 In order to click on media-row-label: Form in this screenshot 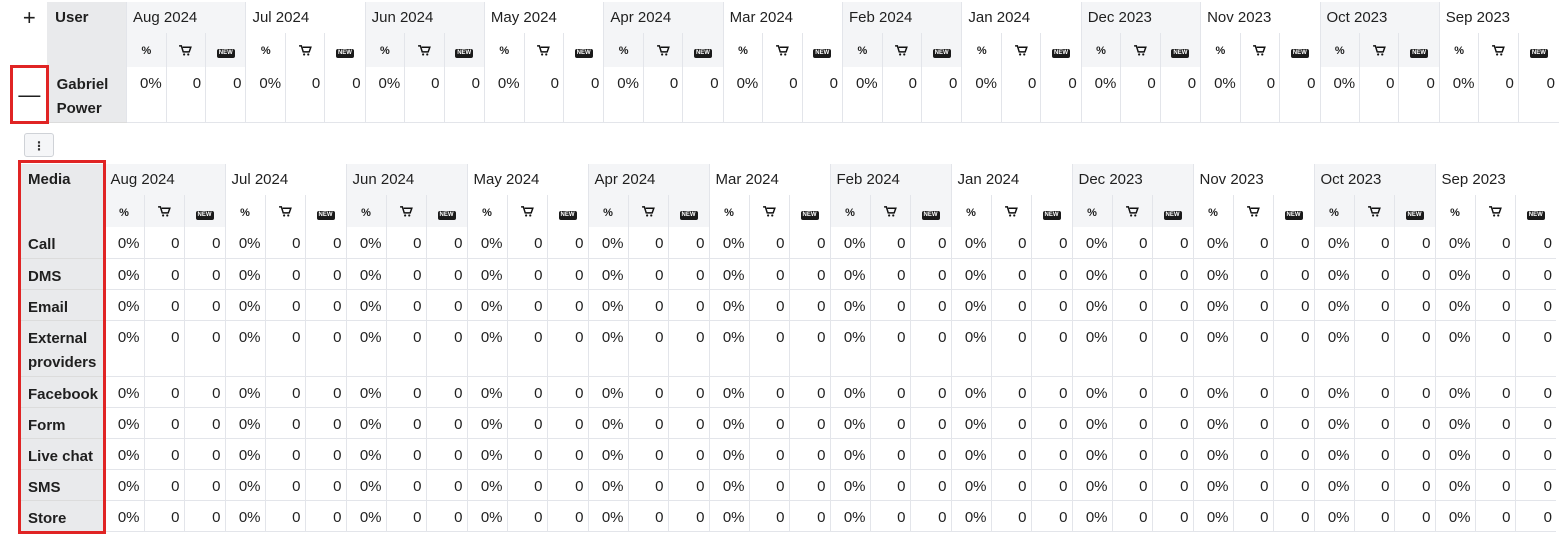, I will do `click(62, 423)`.